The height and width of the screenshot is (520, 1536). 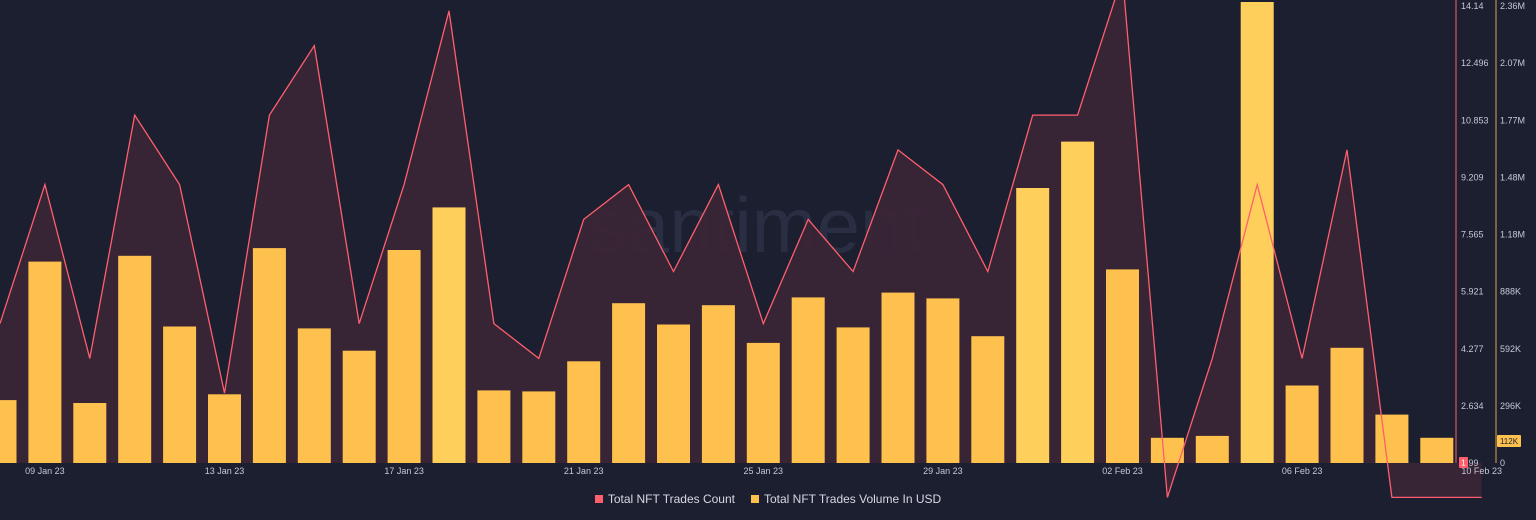 What do you see at coordinates (584, 471) in the screenshot?
I see `x-tick-label: 21 Jan 23` at bounding box center [584, 471].